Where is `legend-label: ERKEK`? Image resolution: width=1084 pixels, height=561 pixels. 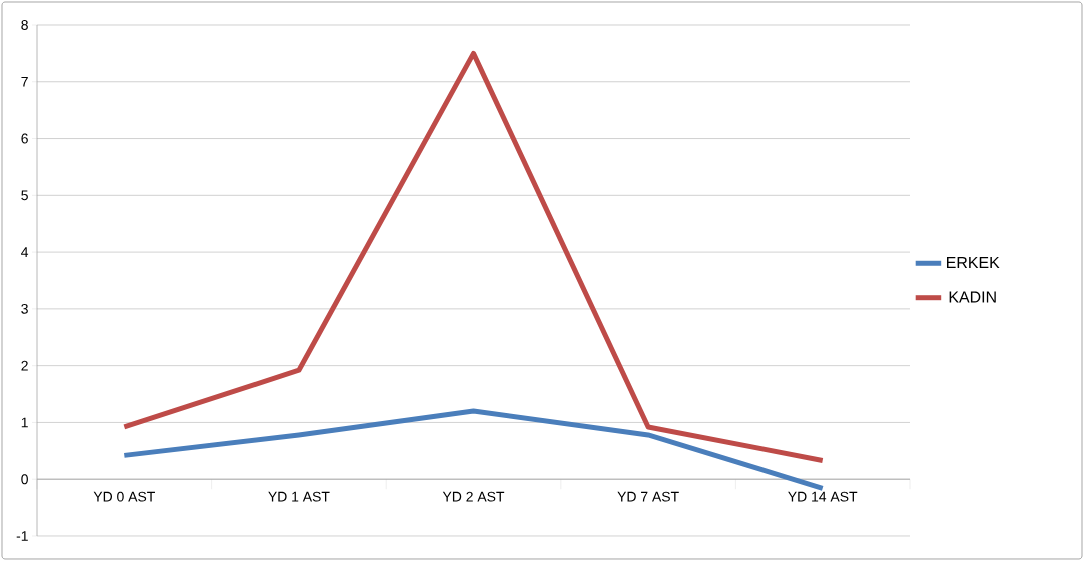 legend-label: ERKEK is located at coordinates (973, 262).